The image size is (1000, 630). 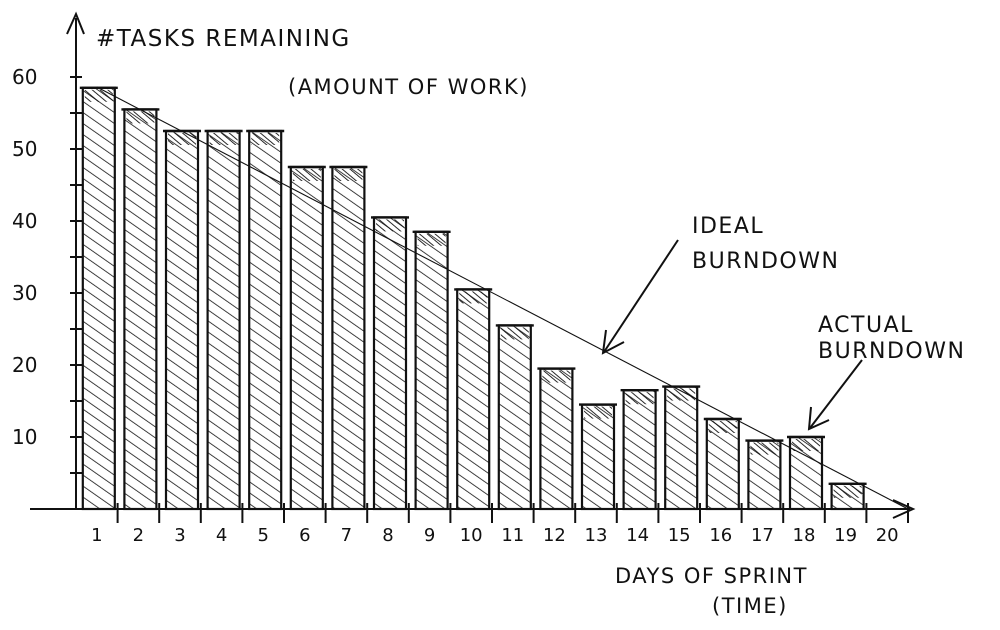 What do you see at coordinates (641, 296) in the screenshot?
I see `ideal-pointer-arrow-icon` at bounding box center [641, 296].